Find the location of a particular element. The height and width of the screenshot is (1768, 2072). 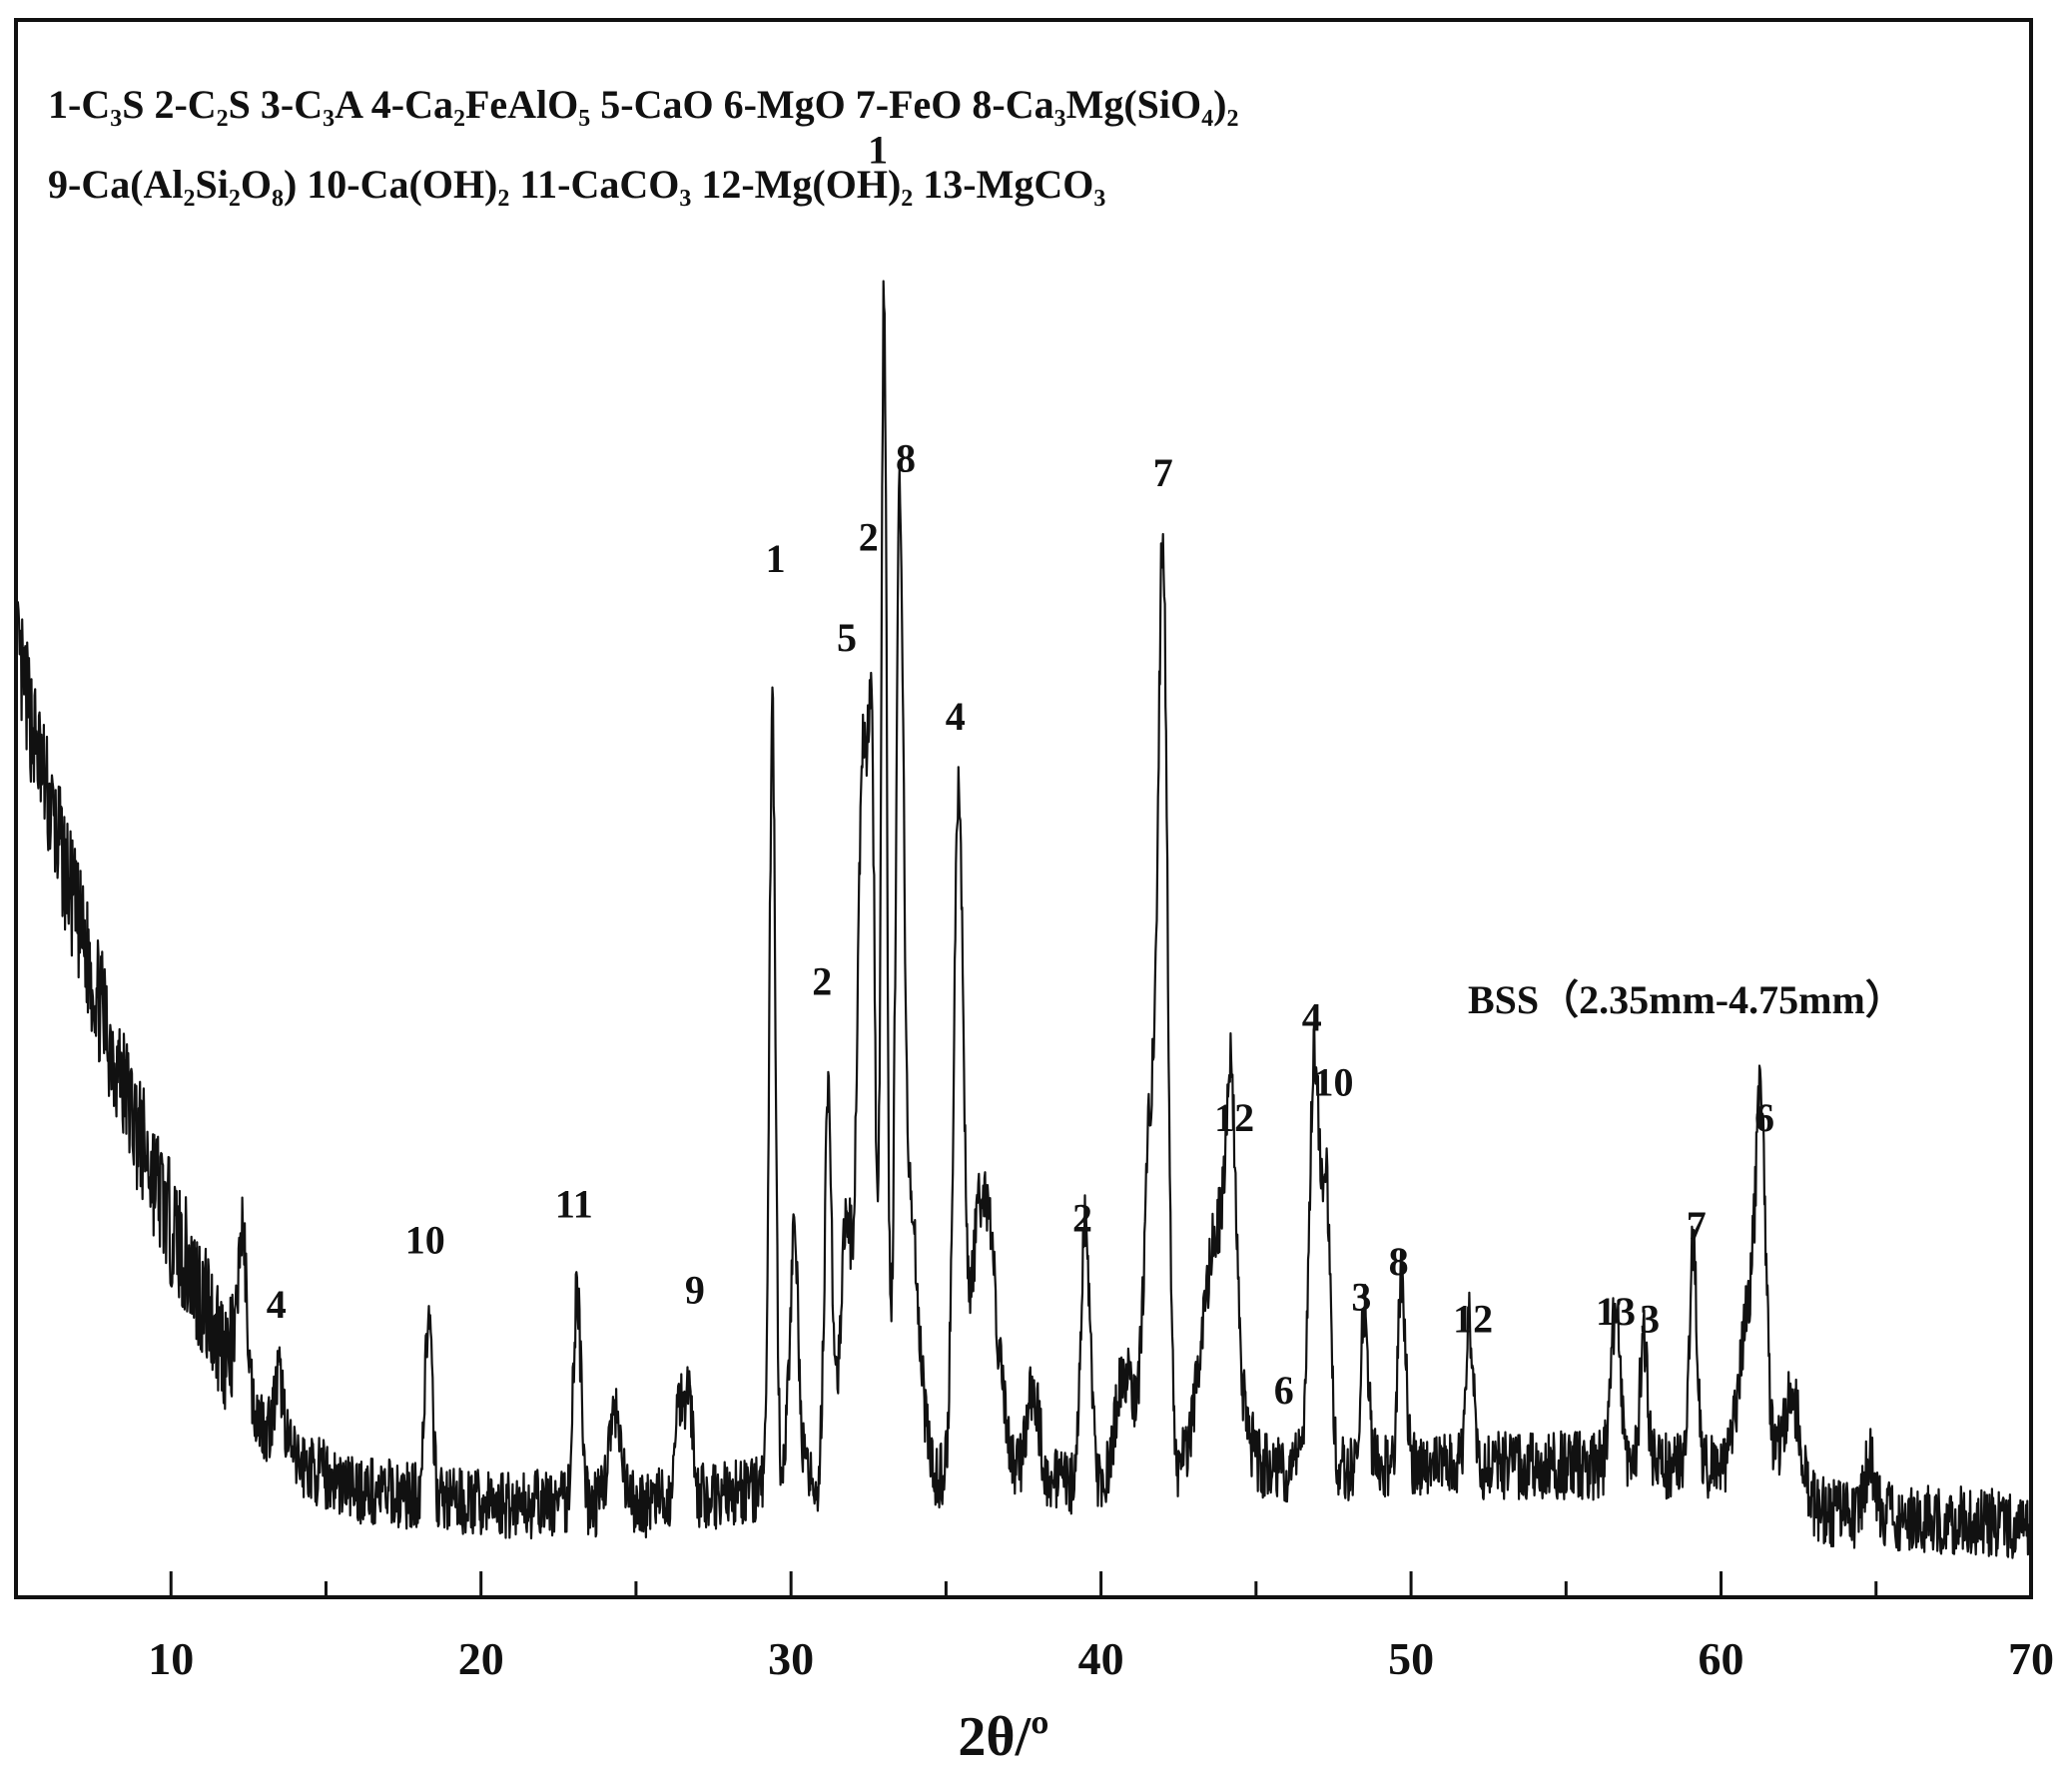

x-axis-ticks is located at coordinates (1101, 1584).